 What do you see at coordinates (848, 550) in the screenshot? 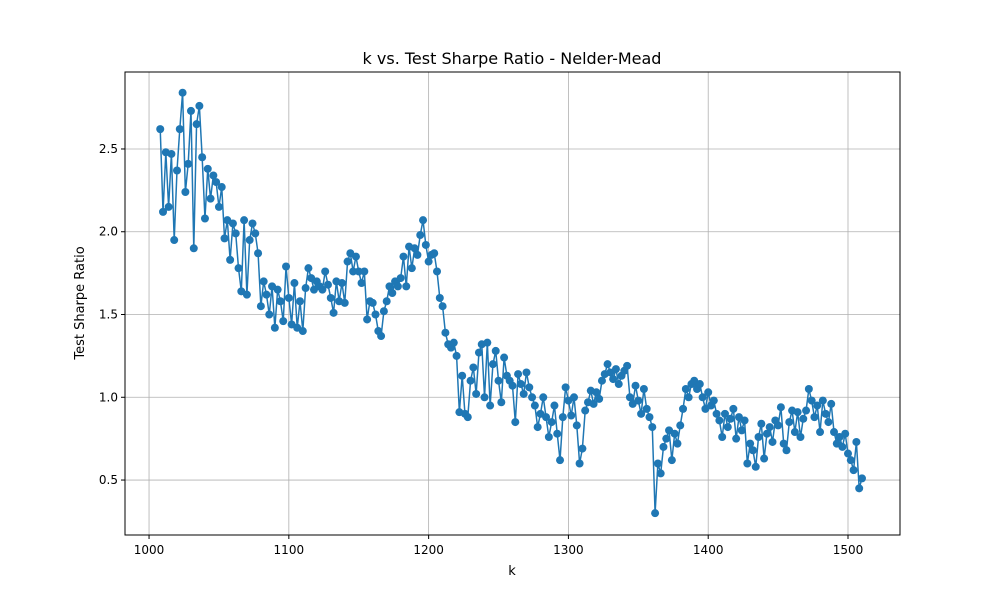
I see `x-tick-label: 1500` at bounding box center [848, 550].